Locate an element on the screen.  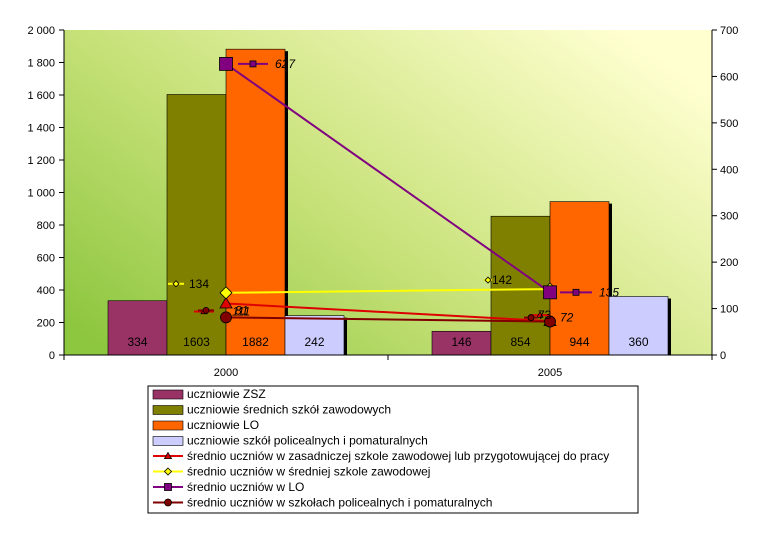
bar-data-label: 242 is located at coordinates (314, 342).